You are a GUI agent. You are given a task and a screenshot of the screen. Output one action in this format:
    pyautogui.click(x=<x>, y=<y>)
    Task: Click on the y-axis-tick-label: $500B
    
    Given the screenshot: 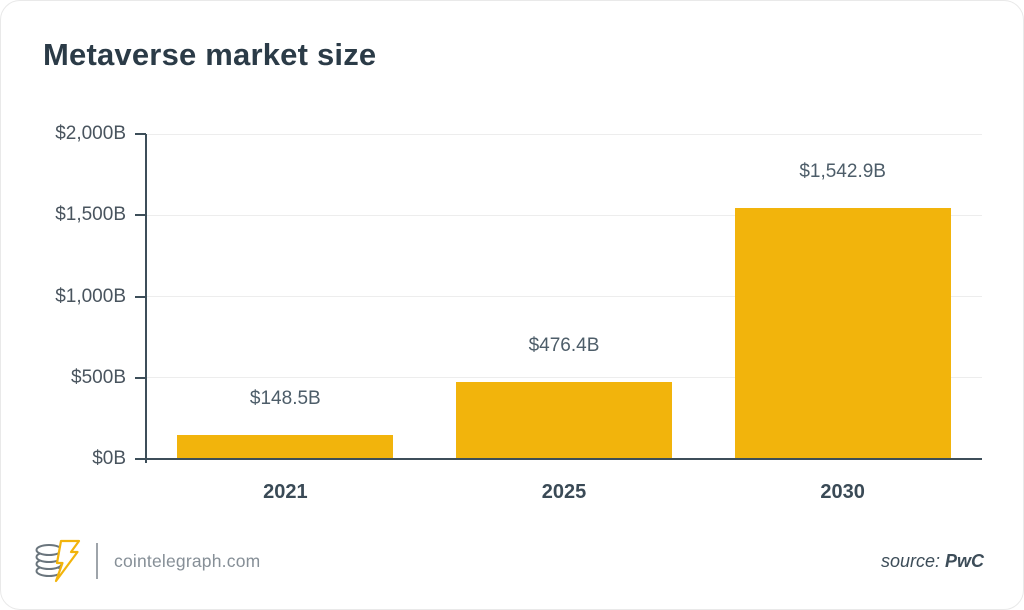 What is the action you would take?
    pyautogui.click(x=98, y=377)
    